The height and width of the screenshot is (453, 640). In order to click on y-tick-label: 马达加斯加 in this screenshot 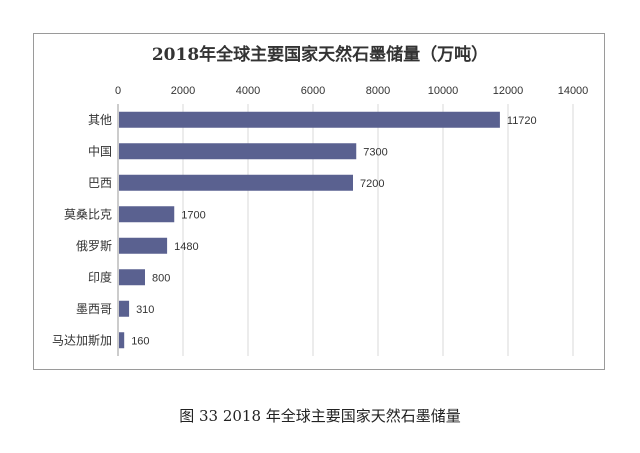, I will do `click(82, 340)`.